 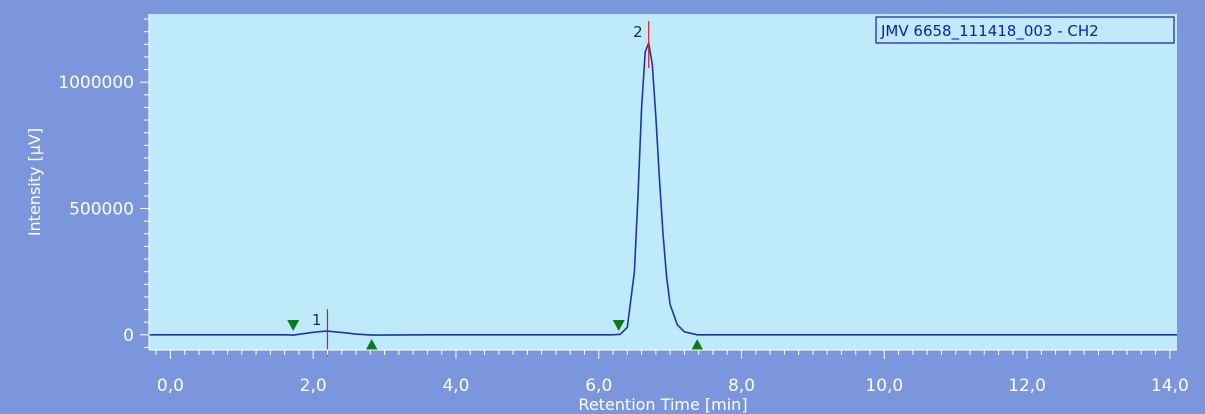 I want to click on y-tick-label: 500000, so click(x=101, y=210).